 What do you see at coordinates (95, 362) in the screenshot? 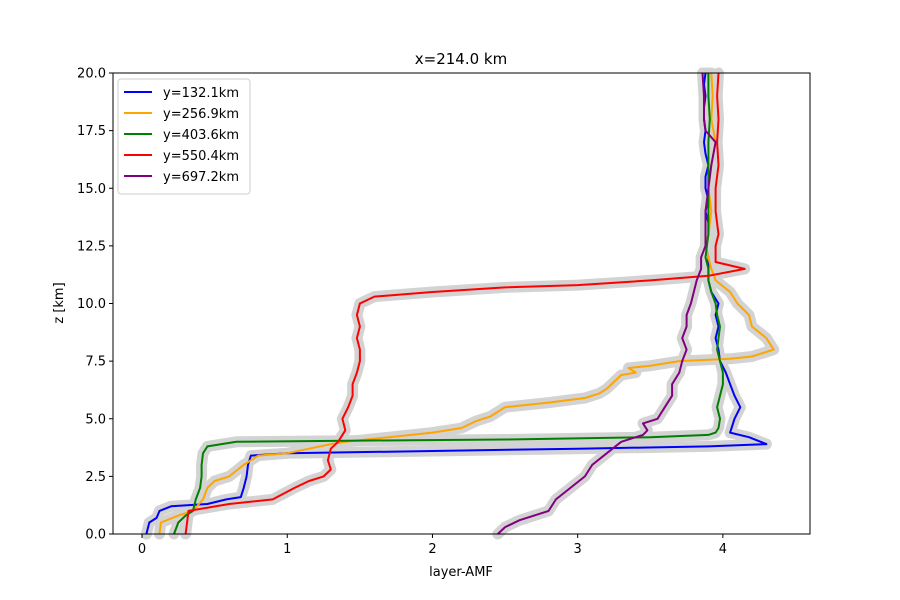
I see `y-tick-label: 7.5` at bounding box center [95, 362].